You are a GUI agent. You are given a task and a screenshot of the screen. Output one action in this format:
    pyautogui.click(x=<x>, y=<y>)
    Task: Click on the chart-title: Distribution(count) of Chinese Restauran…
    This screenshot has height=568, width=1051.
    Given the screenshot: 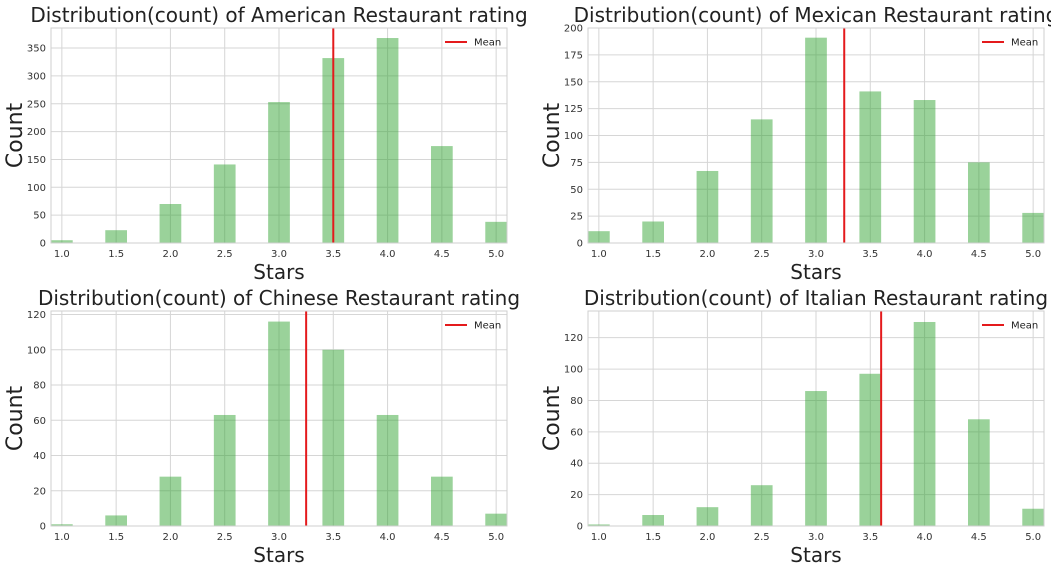 What is the action you would take?
    pyautogui.click(x=279, y=298)
    